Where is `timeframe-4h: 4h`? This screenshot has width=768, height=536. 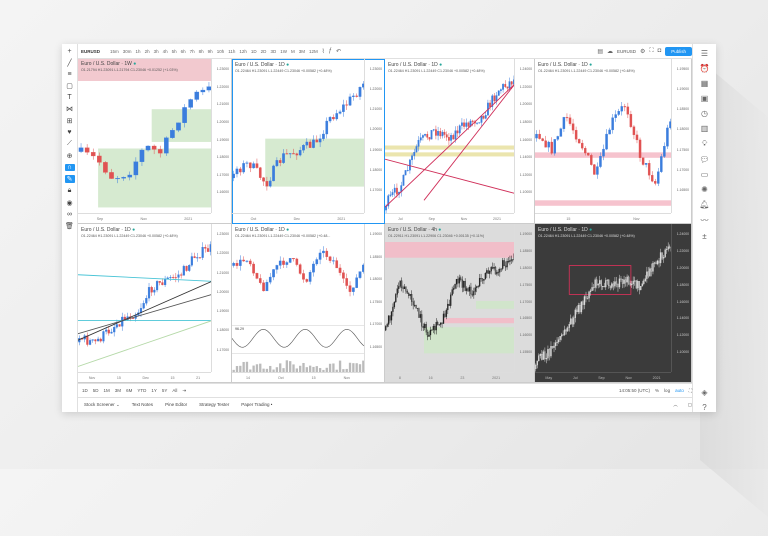
timeframe-4h: 4h is located at coordinates (165, 51).